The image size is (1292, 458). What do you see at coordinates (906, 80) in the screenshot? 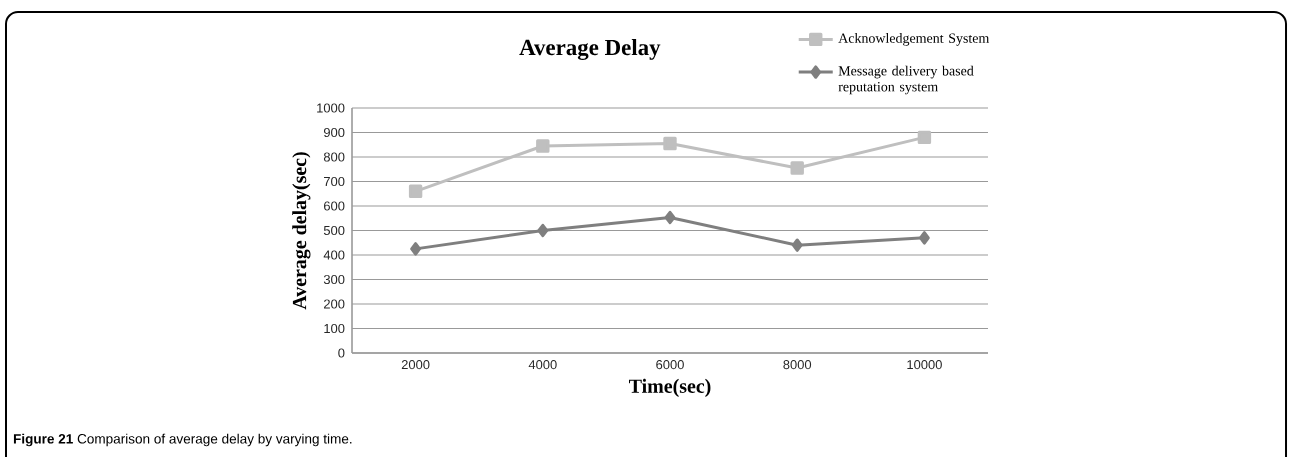
I see `legend-label: Message delivery based reputation system` at bounding box center [906, 80].